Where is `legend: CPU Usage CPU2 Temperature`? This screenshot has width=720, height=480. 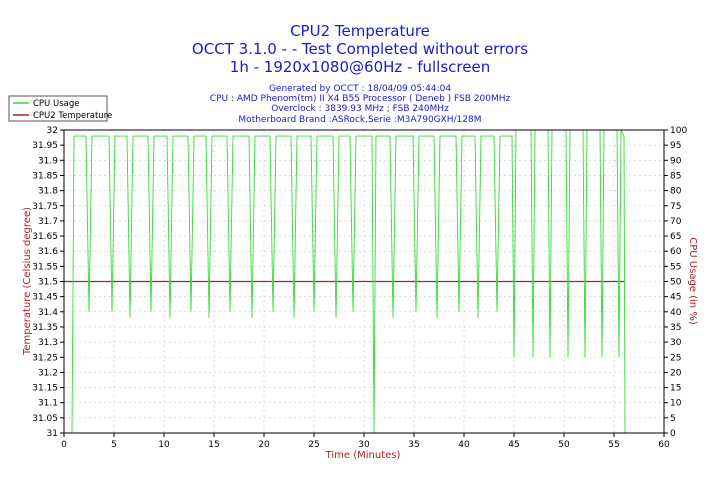
legend: CPU Usage CPU2 Temperature is located at coordinates (60, 108).